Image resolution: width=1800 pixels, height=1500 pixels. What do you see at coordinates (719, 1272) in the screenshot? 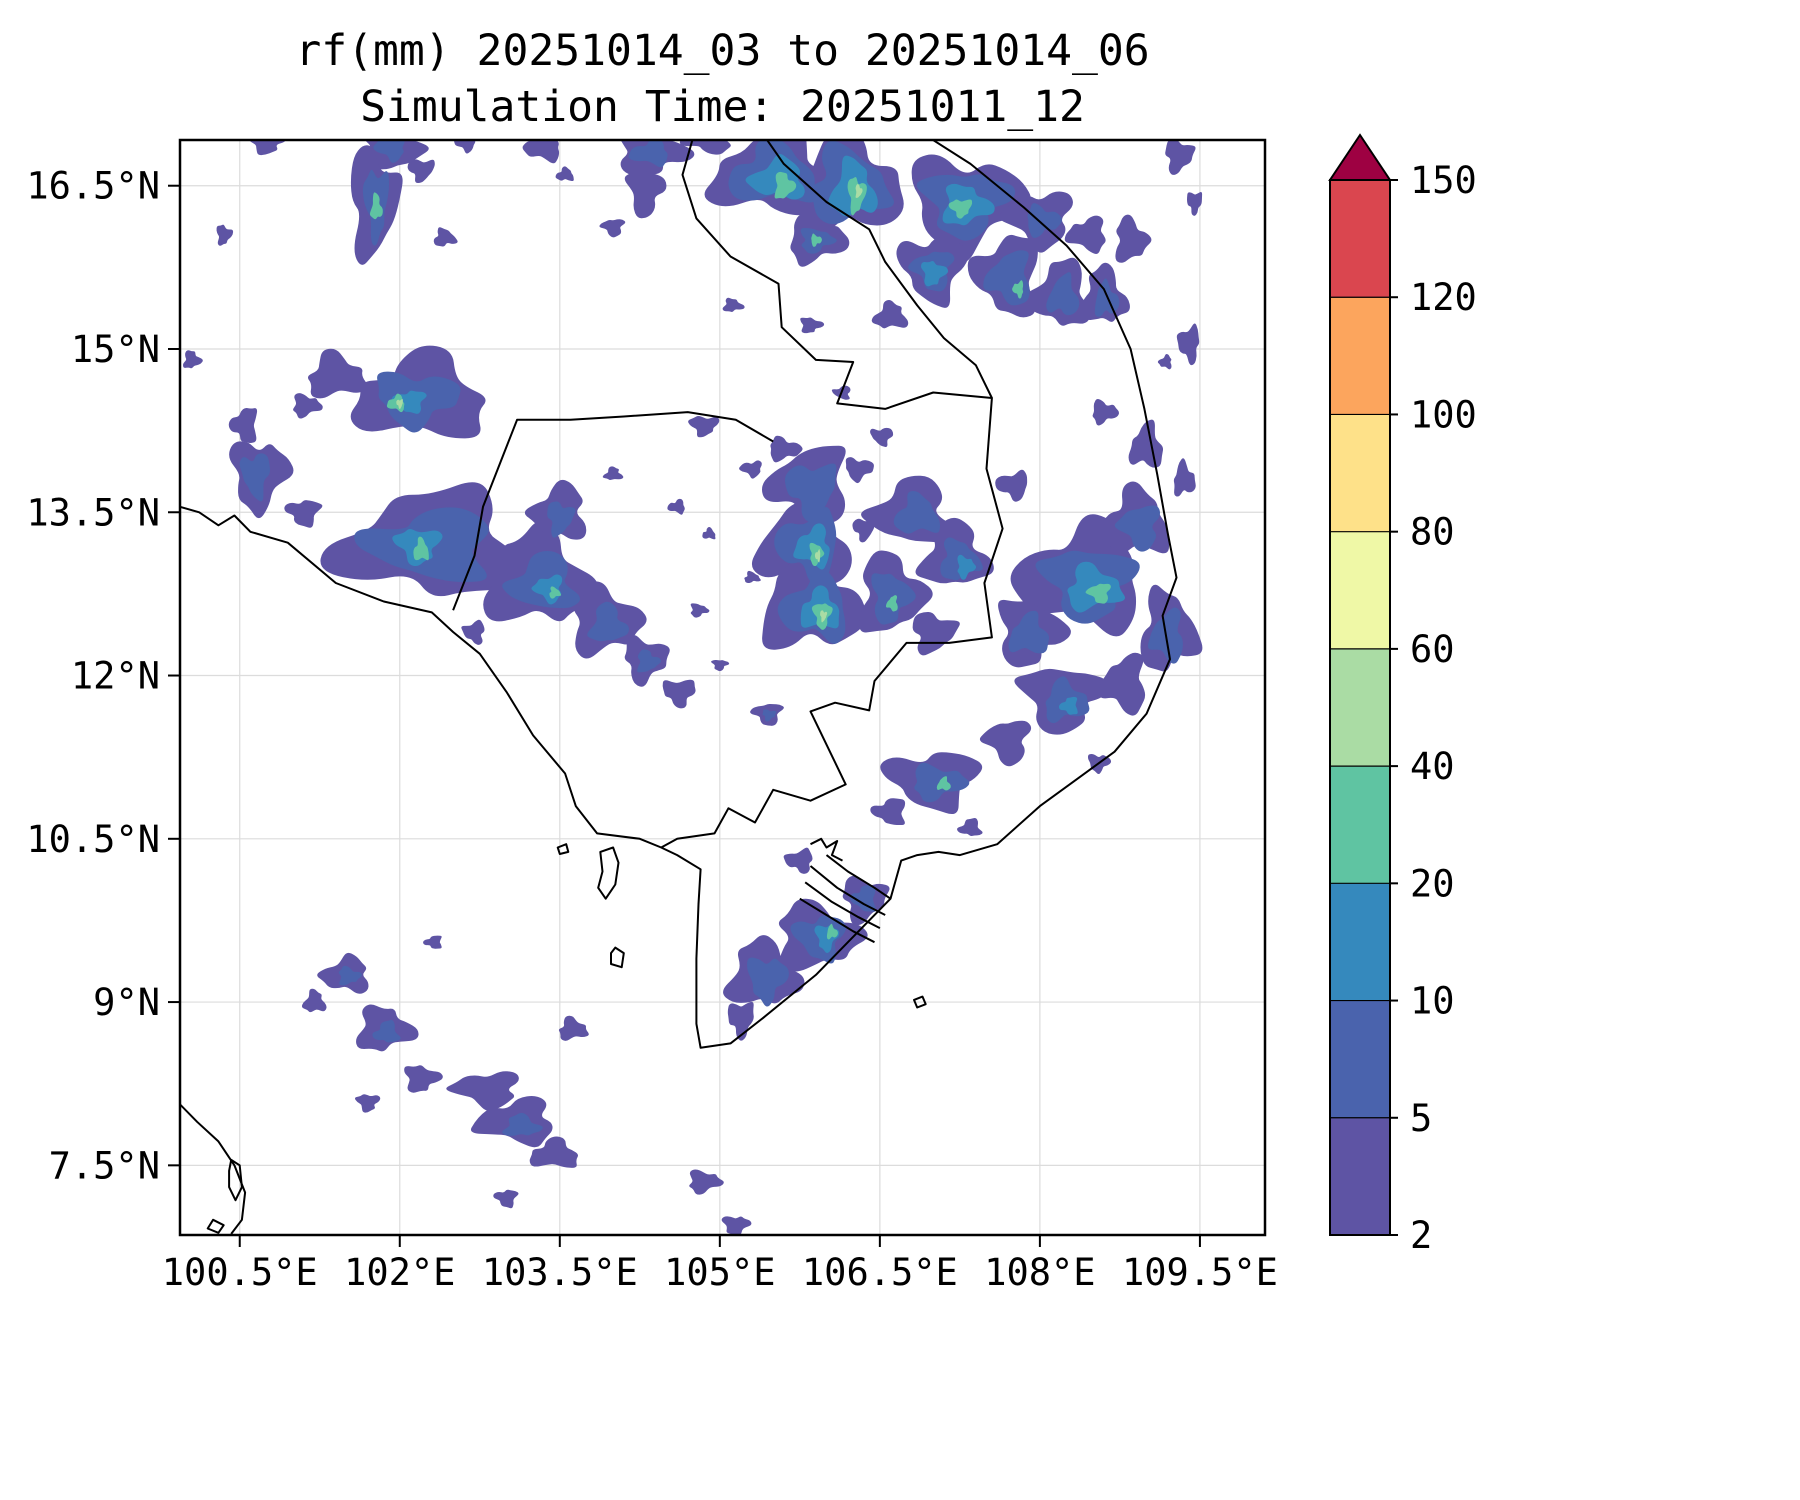
I see `x-tick-label: 105°E` at bounding box center [719, 1272].